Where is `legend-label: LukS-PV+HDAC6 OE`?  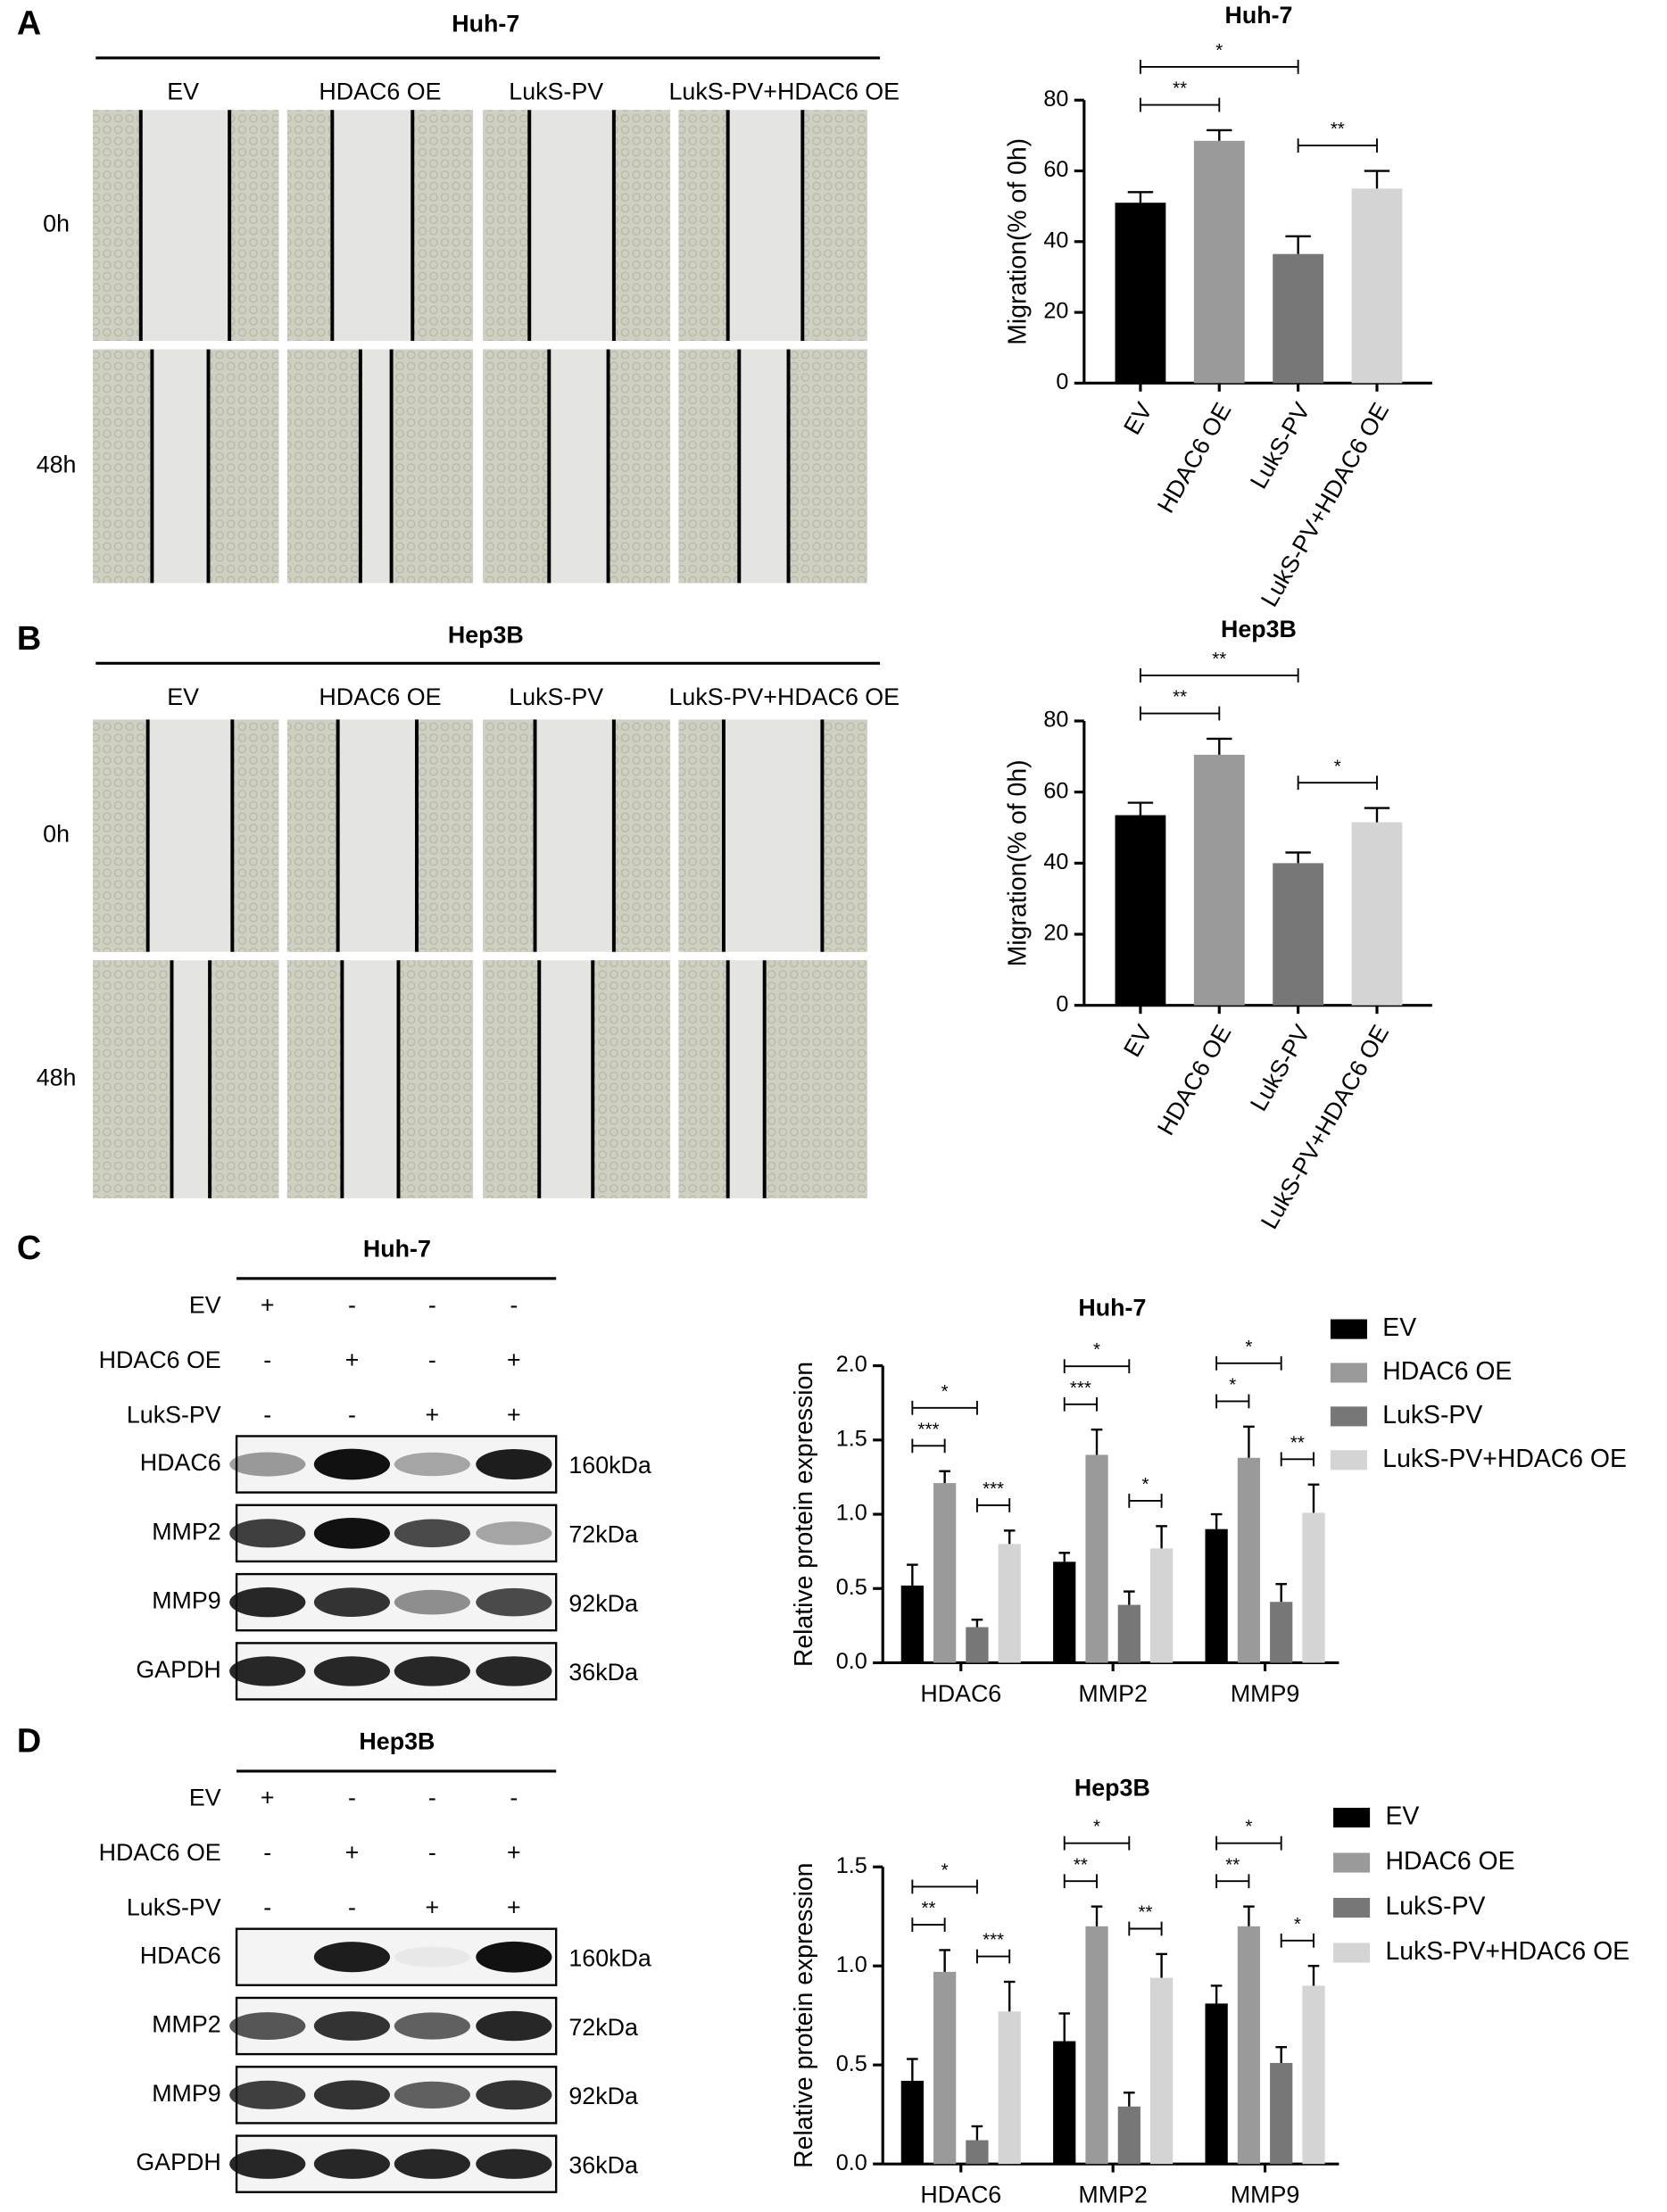
legend-label: LukS-PV+HDAC6 OE is located at coordinates (1504, 1459).